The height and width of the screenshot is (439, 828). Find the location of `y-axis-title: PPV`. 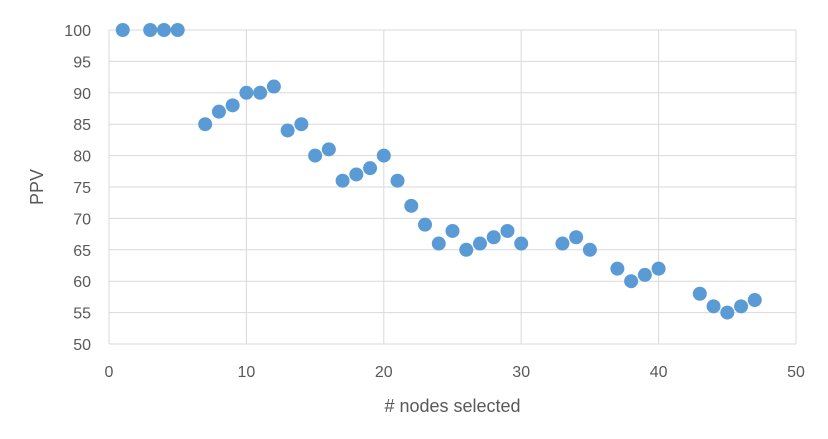

y-axis-title: PPV is located at coordinates (37, 187).